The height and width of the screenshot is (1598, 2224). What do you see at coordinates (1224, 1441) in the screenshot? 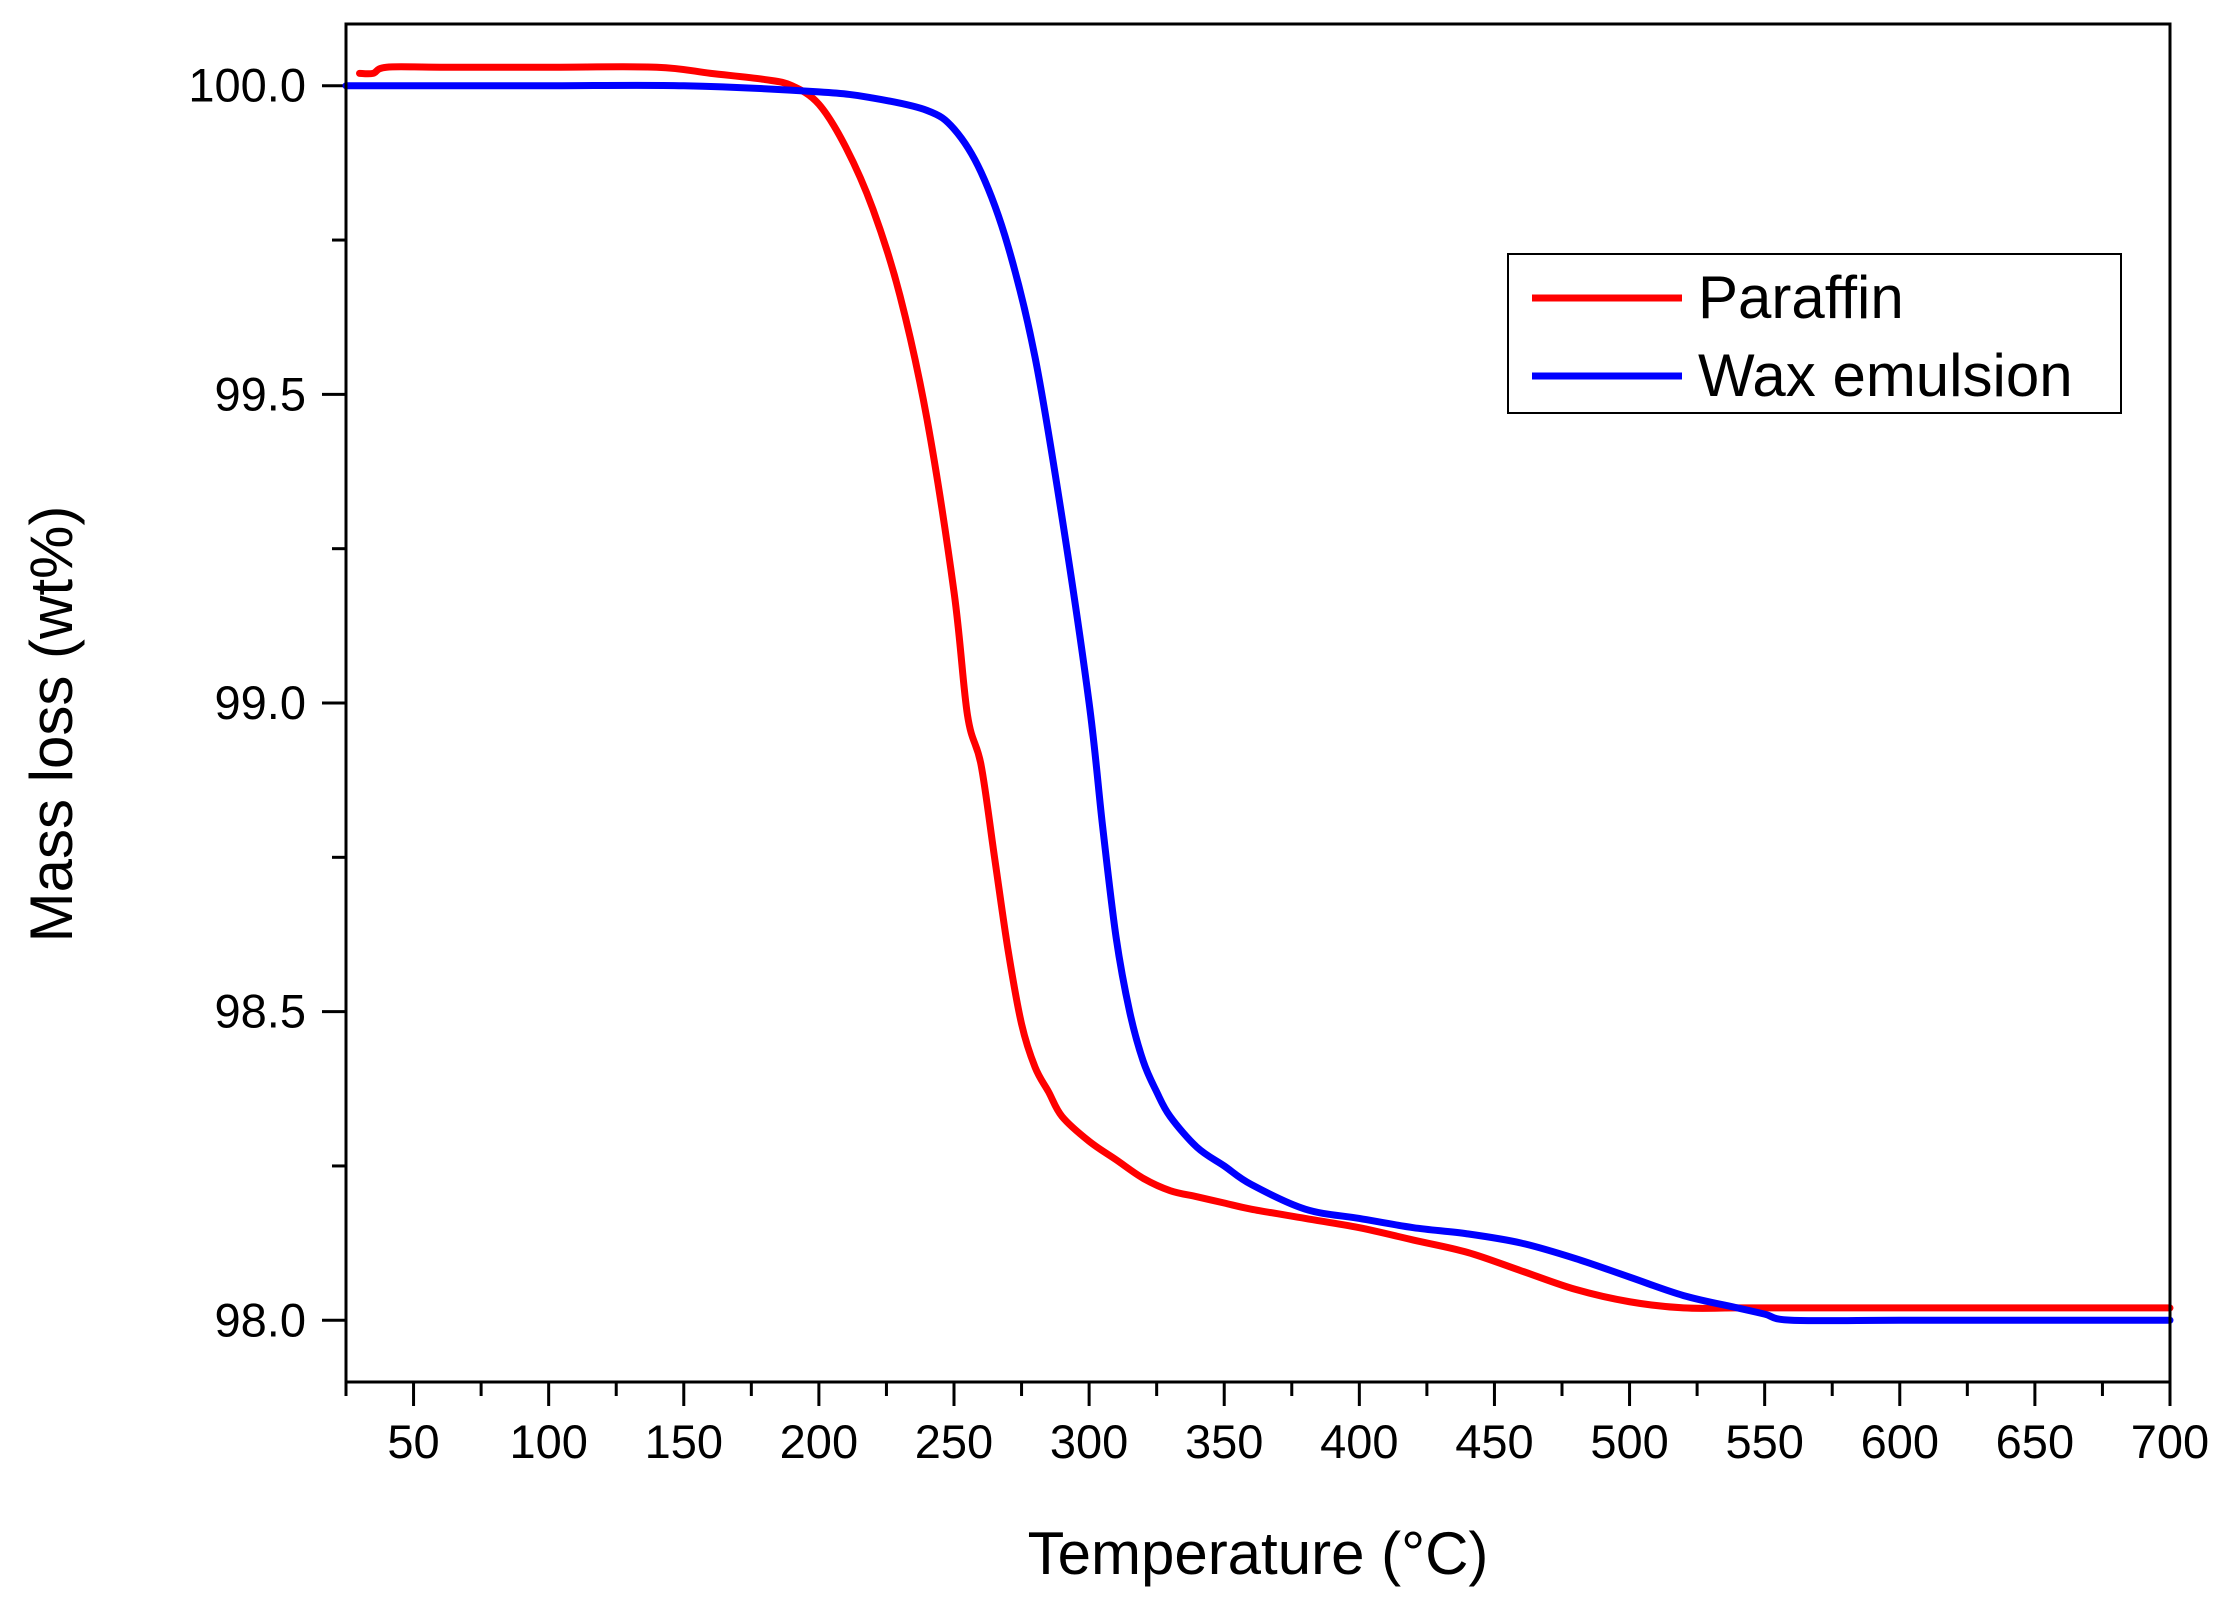
I see `x-tick-label: 350` at bounding box center [1224, 1441].